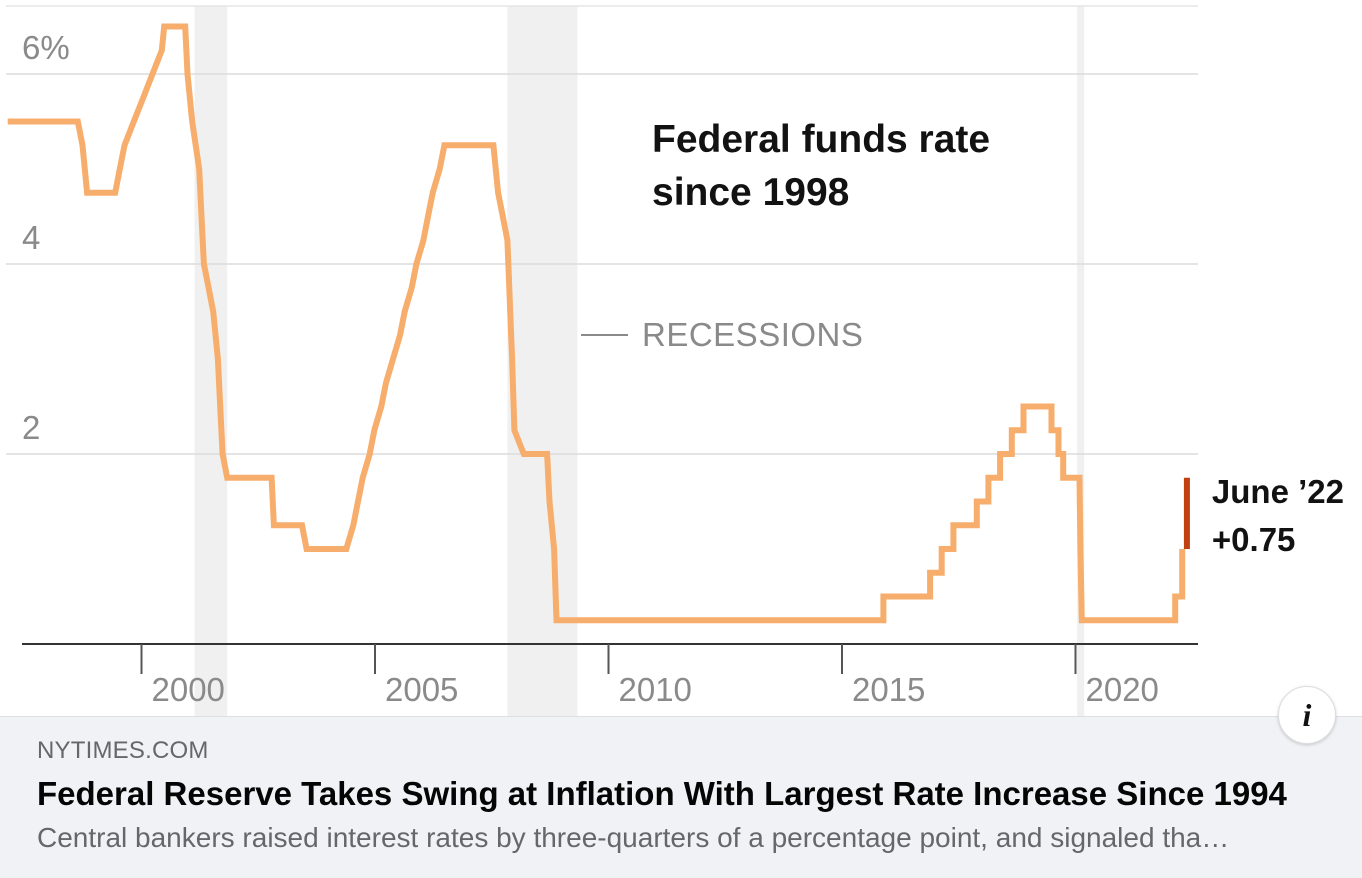  Describe the element at coordinates (46, 237) in the screenshot. I see `y-axis-ticks: 2 4 6%` at that location.